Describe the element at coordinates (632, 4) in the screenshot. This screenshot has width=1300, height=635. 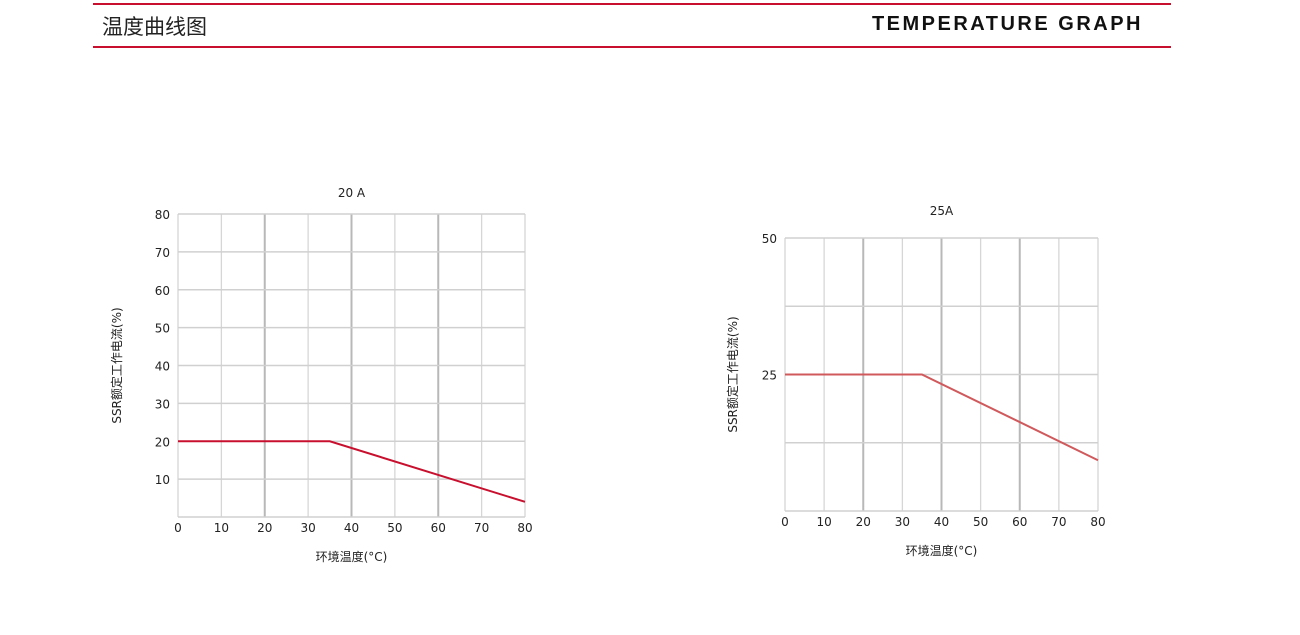
I see `header-top-rule` at that location.